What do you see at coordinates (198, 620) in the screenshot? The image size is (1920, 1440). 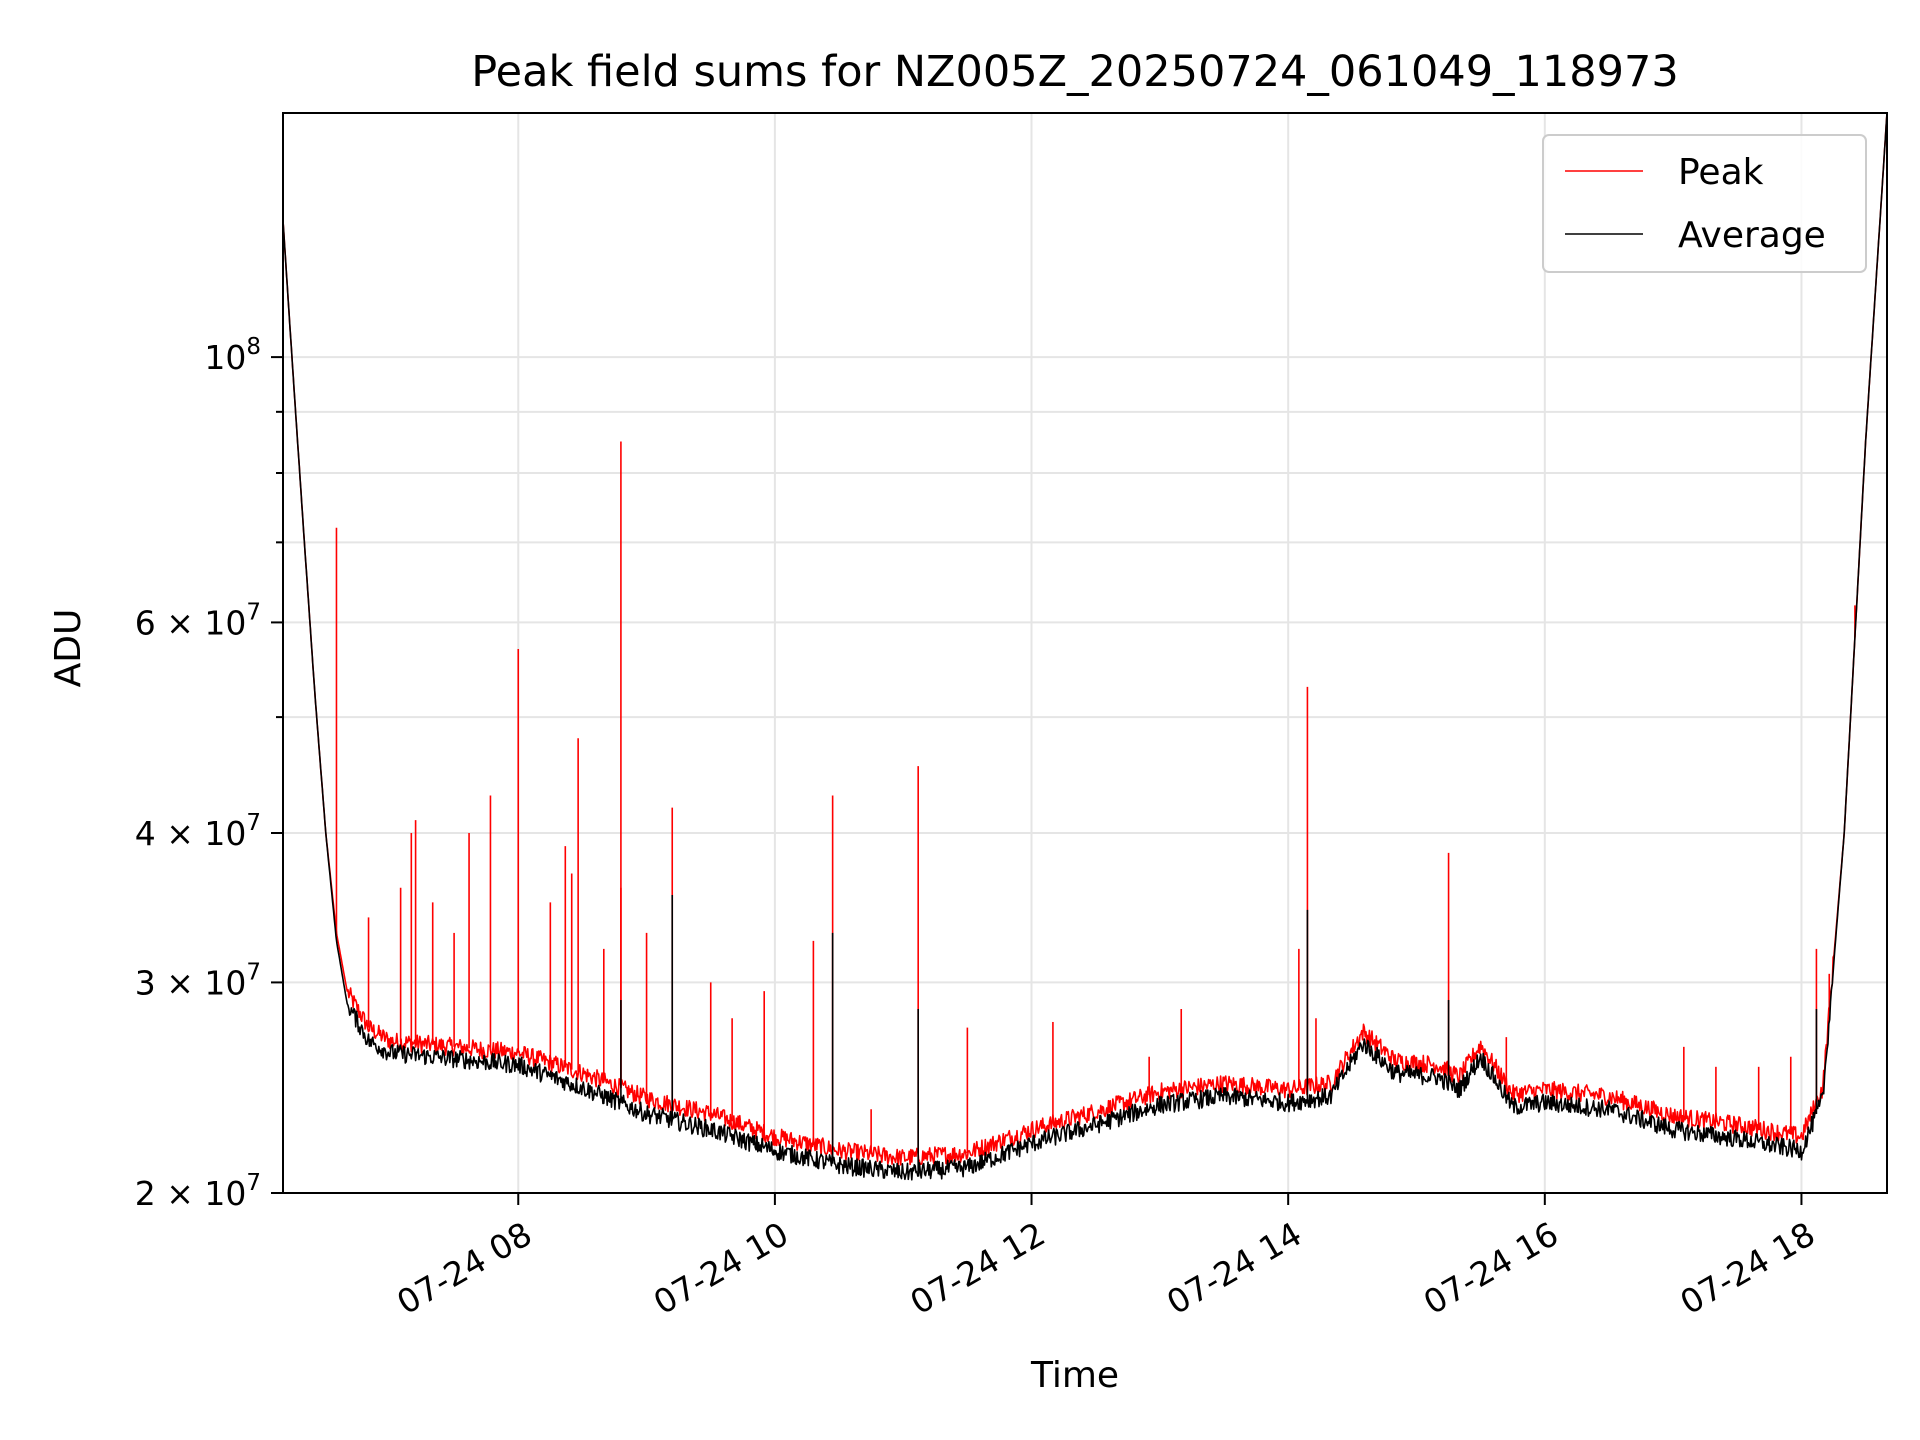 I see `y-tick-label: 6 × 107` at bounding box center [198, 620].